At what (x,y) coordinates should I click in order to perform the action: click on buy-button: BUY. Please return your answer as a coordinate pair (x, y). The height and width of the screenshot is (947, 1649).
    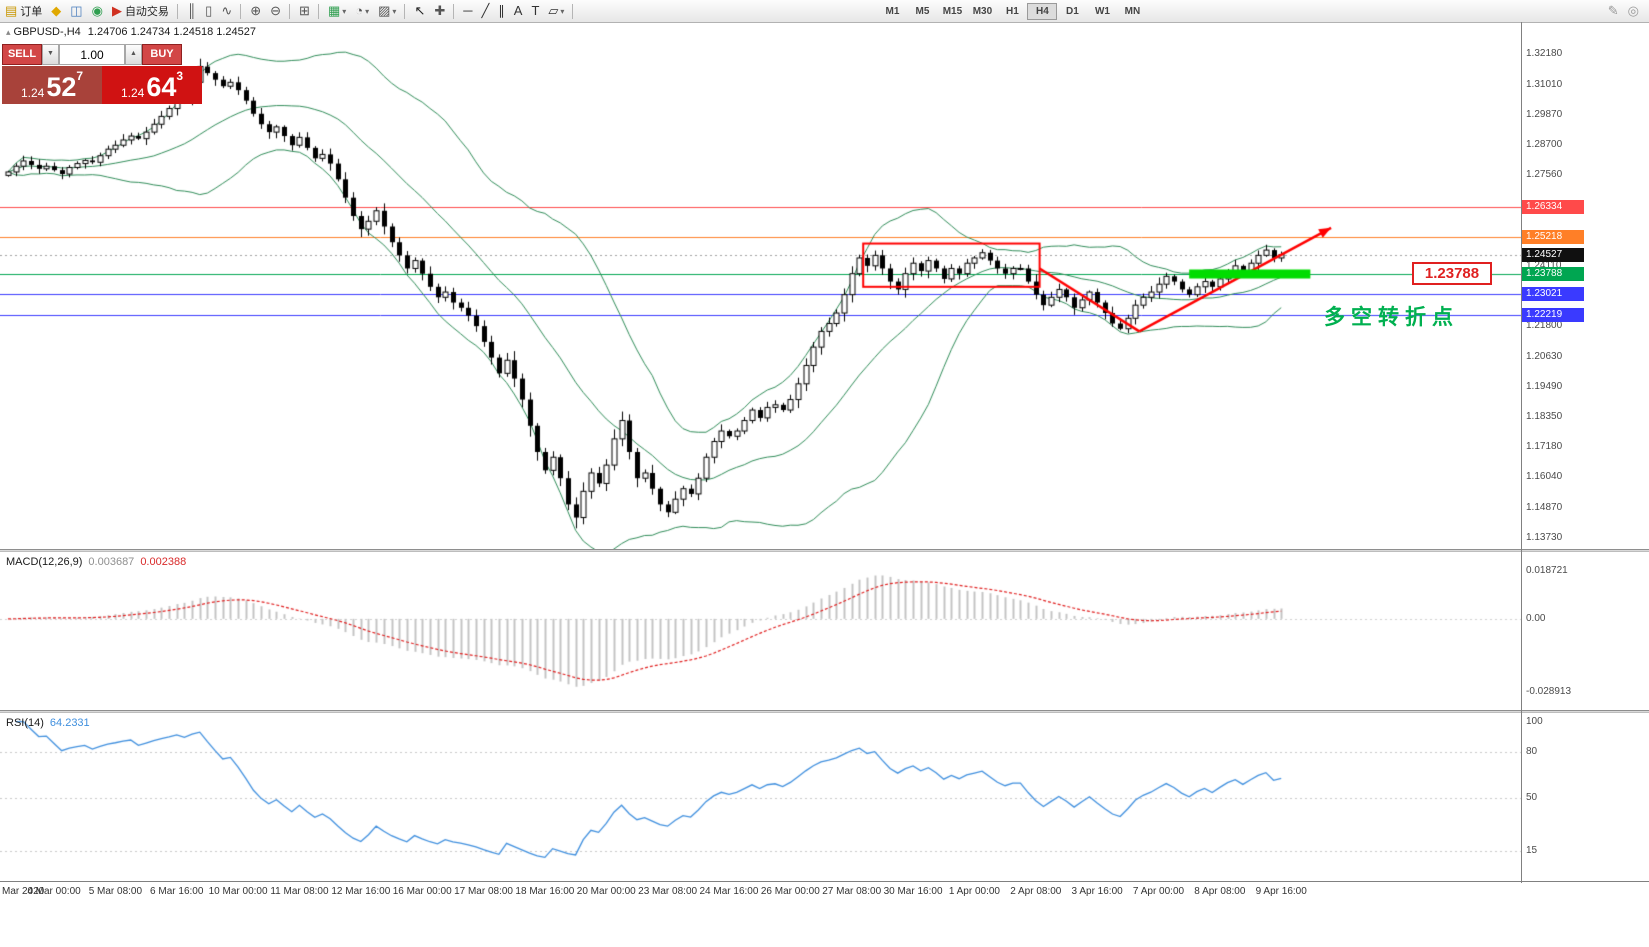
    Looking at the image, I should click on (162, 54).